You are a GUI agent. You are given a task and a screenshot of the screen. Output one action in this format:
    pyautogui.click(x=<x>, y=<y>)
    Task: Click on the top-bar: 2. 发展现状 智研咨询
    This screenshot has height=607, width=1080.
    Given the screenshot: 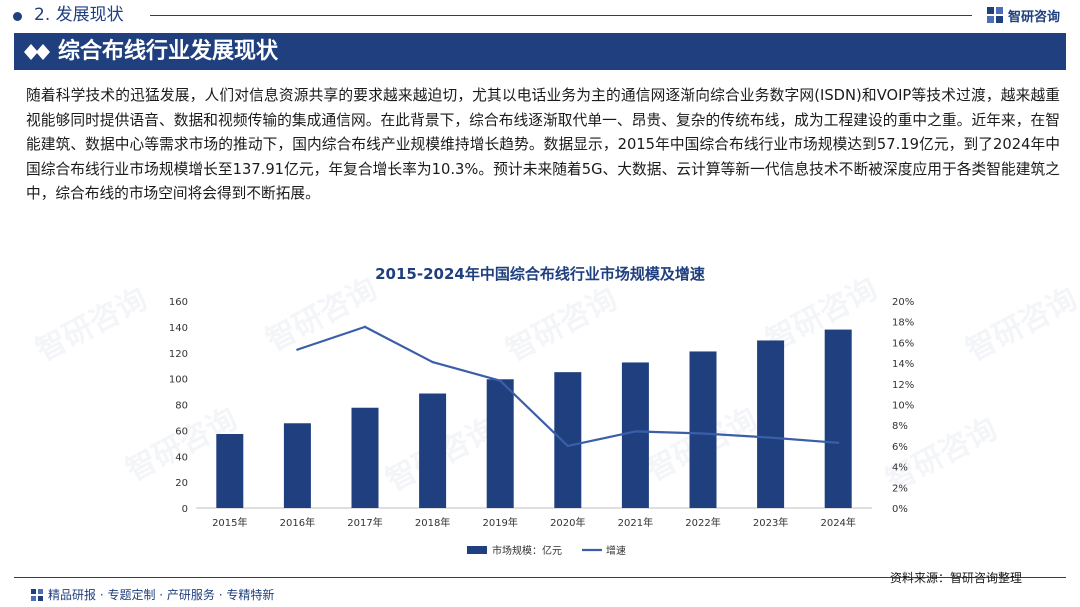 What is the action you would take?
    pyautogui.click(x=540, y=15)
    